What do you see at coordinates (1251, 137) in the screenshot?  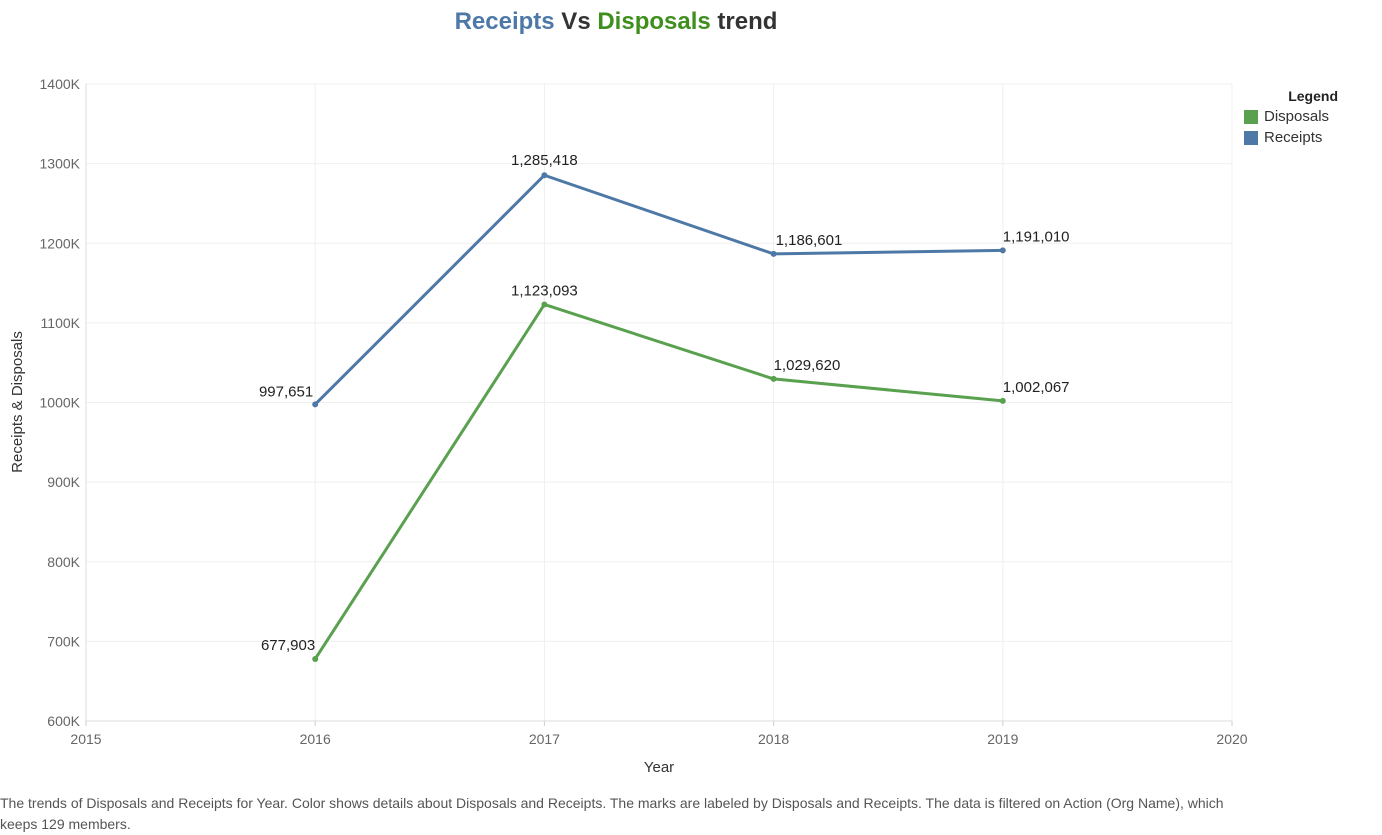 I see `legend-swatch-receipts` at bounding box center [1251, 137].